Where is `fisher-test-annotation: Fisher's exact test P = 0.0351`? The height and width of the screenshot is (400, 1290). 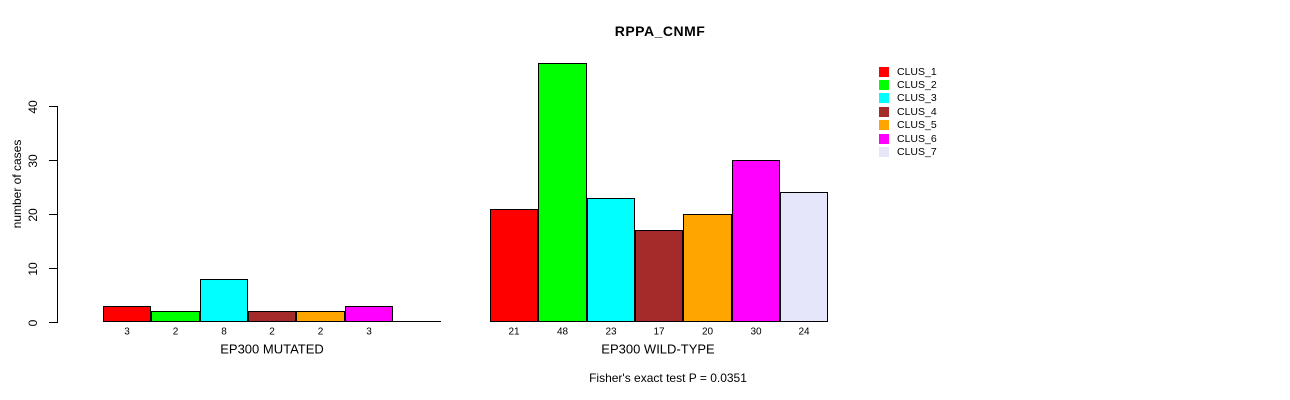 fisher-test-annotation: Fisher's exact test P = 0.0351 is located at coordinates (668, 378).